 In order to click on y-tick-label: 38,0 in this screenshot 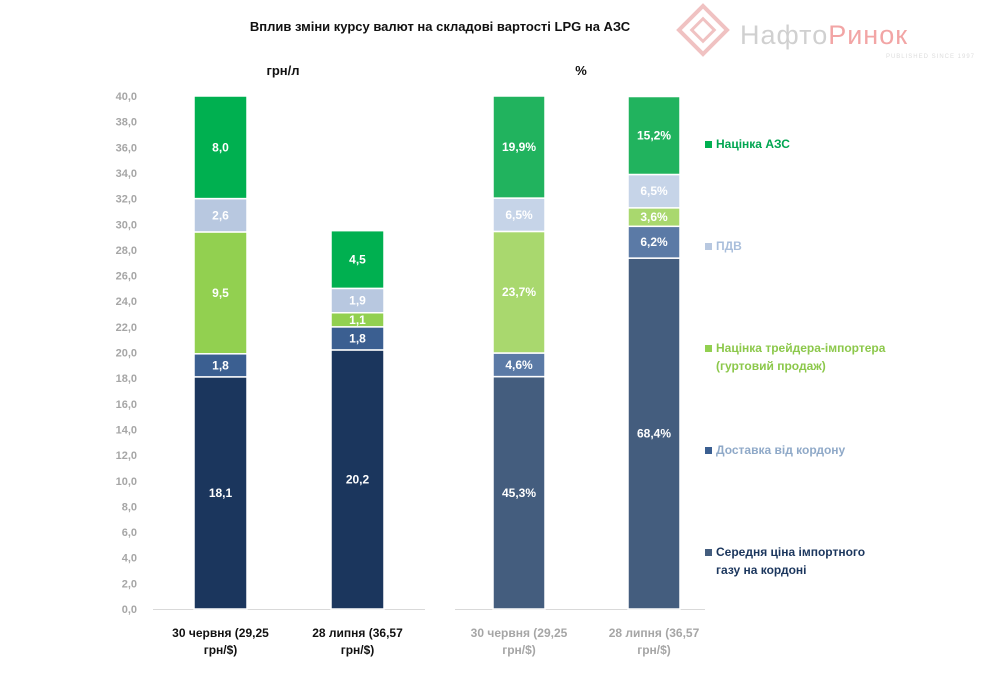, I will do `click(126, 123)`.